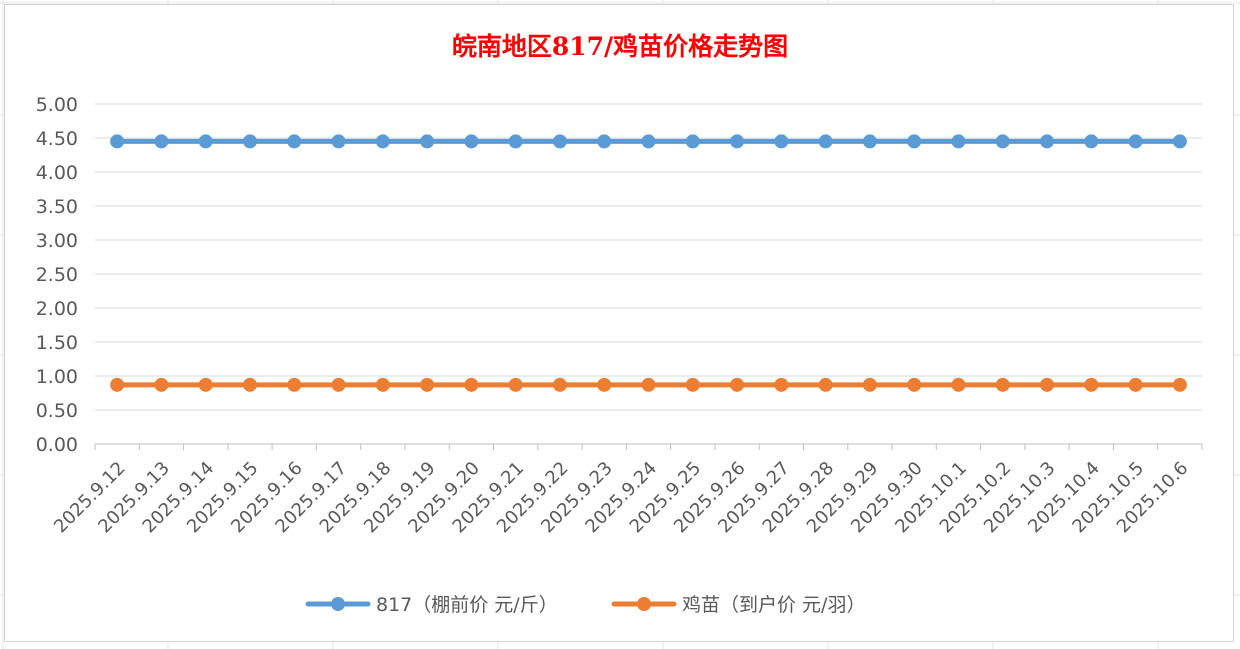 This screenshot has height=649, width=1240. I want to click on legend-item: 鸡苗（到户价 元/羽）, so click(738, 605).